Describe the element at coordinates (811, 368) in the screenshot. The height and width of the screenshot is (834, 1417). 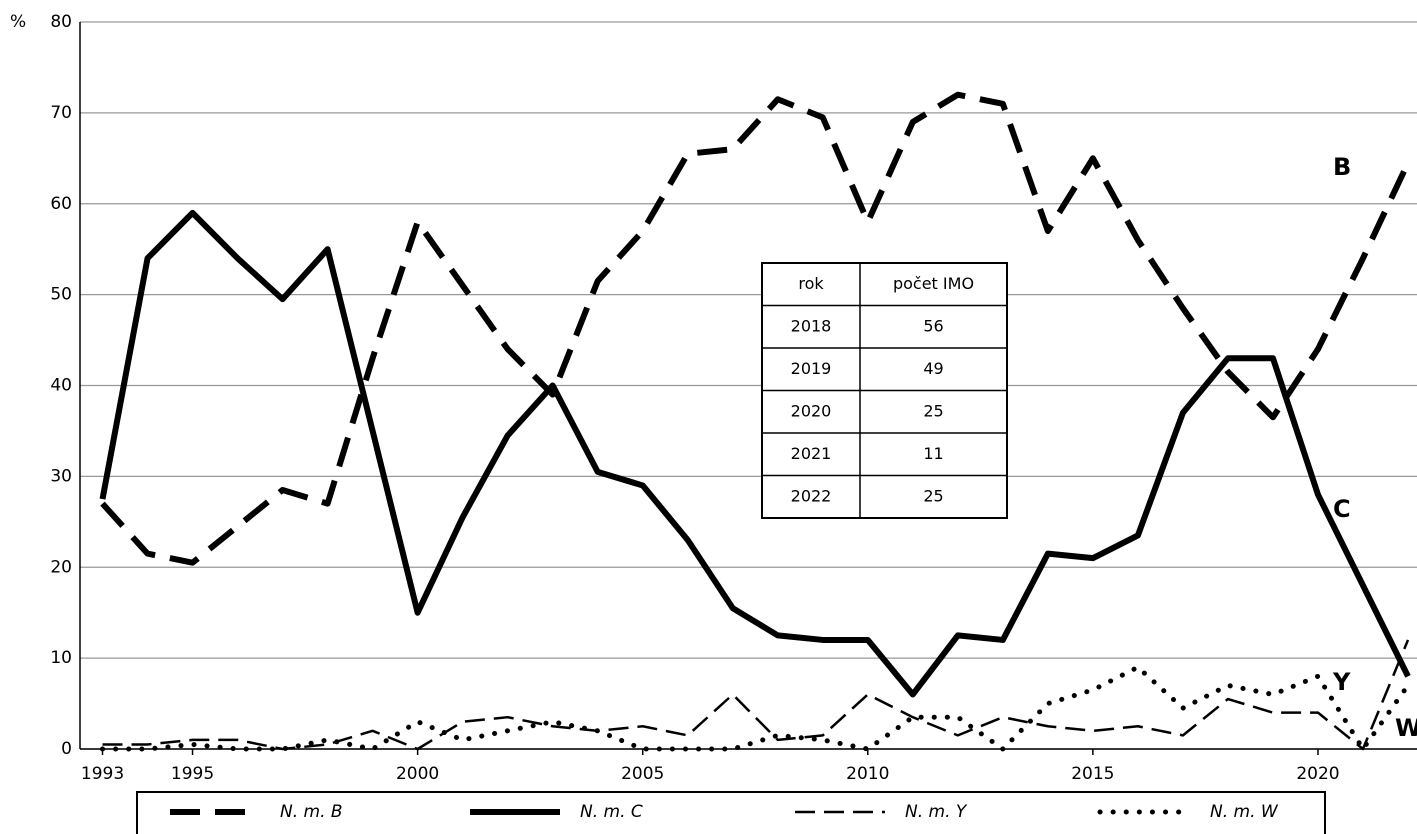
I see `table-cell: 2019` at that location.